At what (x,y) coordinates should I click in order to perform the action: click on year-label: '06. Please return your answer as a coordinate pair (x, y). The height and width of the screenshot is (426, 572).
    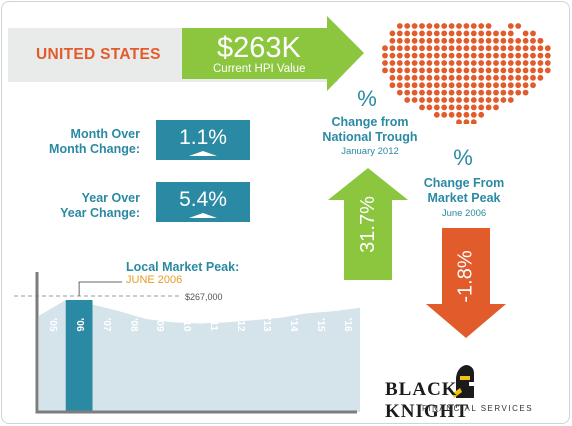
    Looking at the image, I should click on (80, 325).